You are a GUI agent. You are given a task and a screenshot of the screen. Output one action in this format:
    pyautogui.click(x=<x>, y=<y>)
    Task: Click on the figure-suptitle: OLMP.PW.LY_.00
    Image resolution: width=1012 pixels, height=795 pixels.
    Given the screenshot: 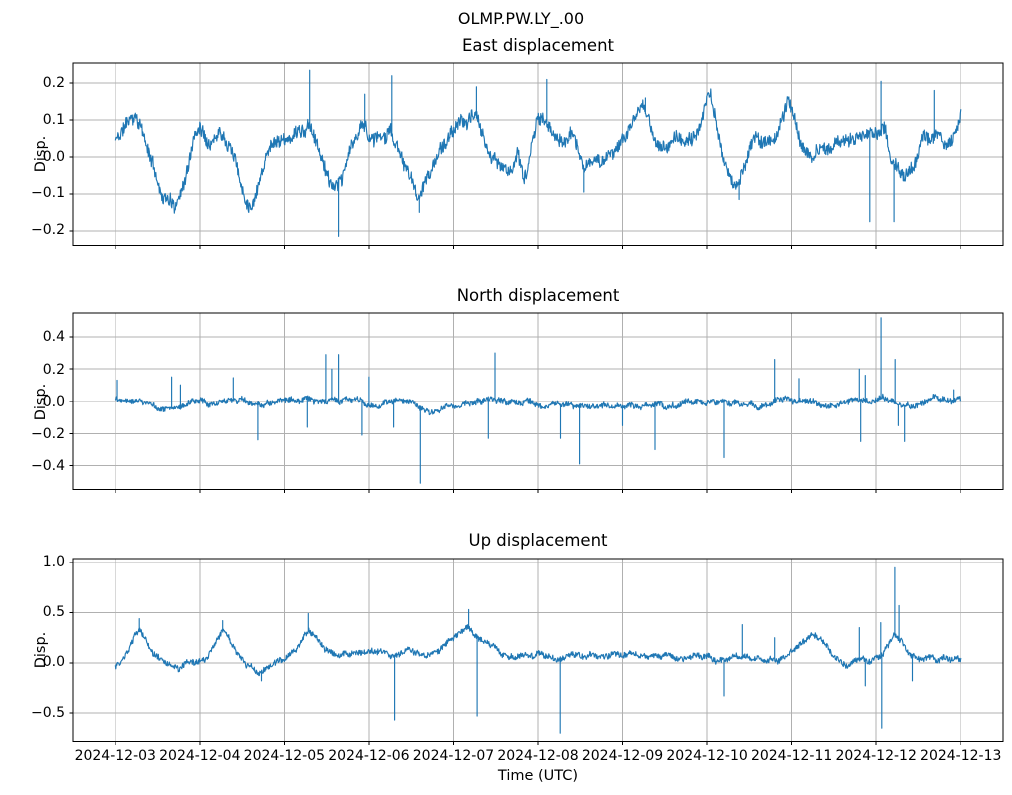 What is the action you would take?
    pyautogui.click(x=521, y=18)
    